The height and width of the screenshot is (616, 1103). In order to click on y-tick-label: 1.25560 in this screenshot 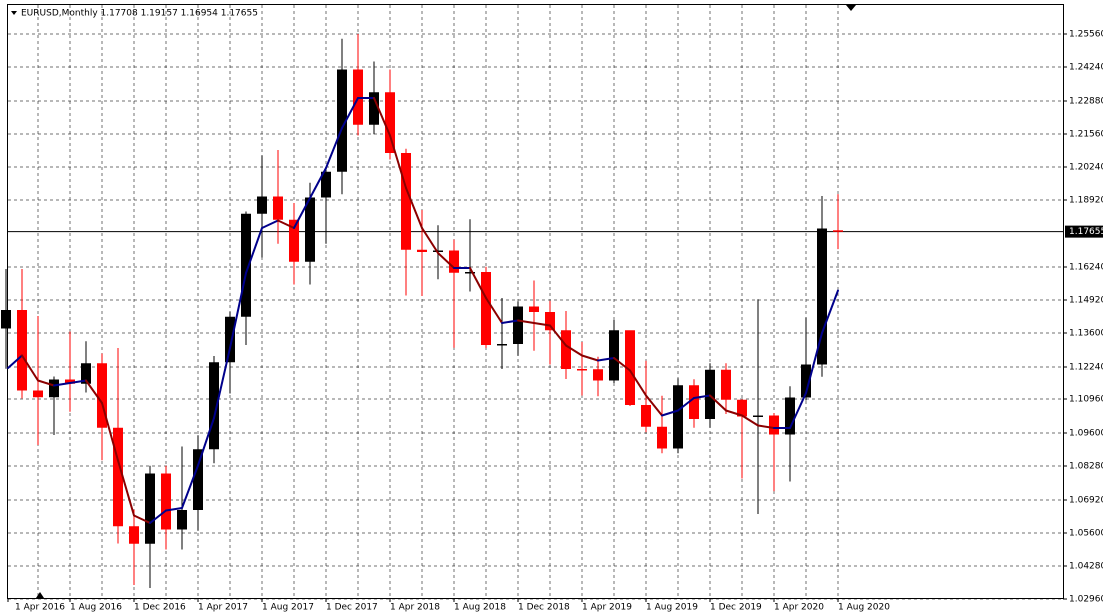, I will do `click(1086, 35)`.